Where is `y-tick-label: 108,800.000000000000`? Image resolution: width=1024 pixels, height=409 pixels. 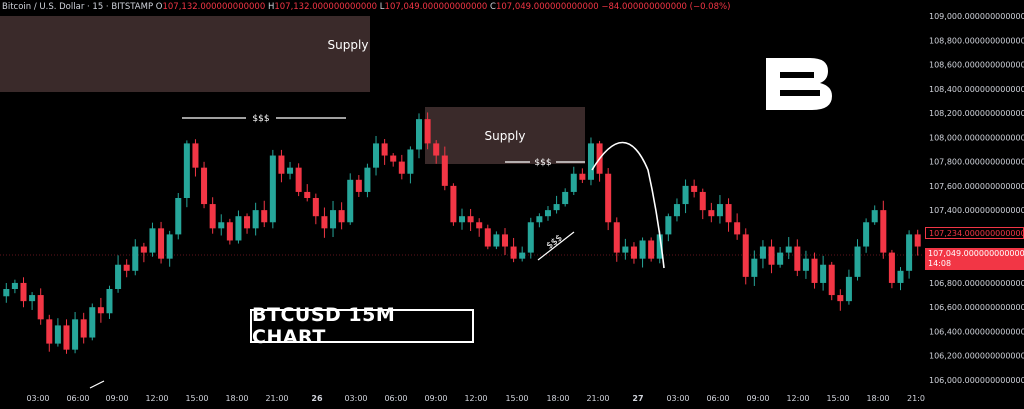 y-tick-label: 108,800.000000000000 is located at coordinates (976, 40).